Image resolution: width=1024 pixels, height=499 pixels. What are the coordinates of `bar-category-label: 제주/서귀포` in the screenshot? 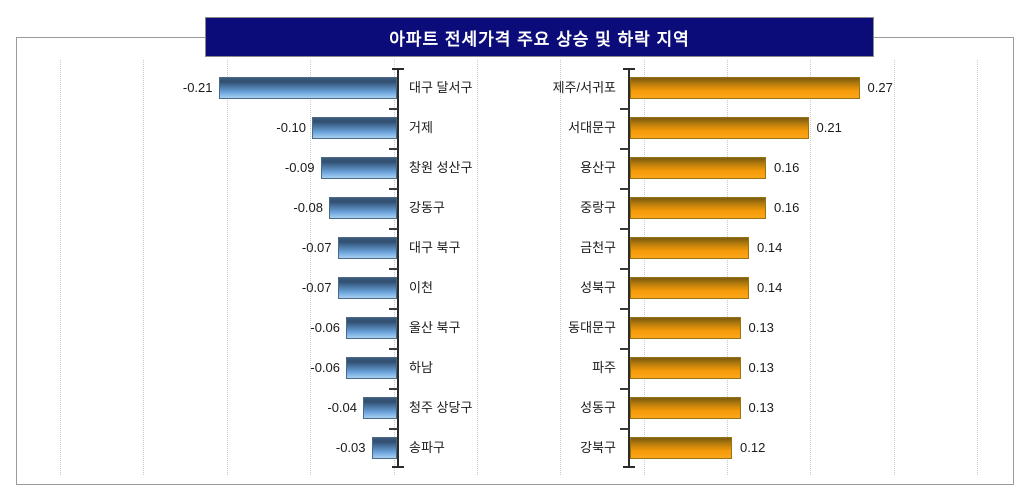 It's located at (584, 87).